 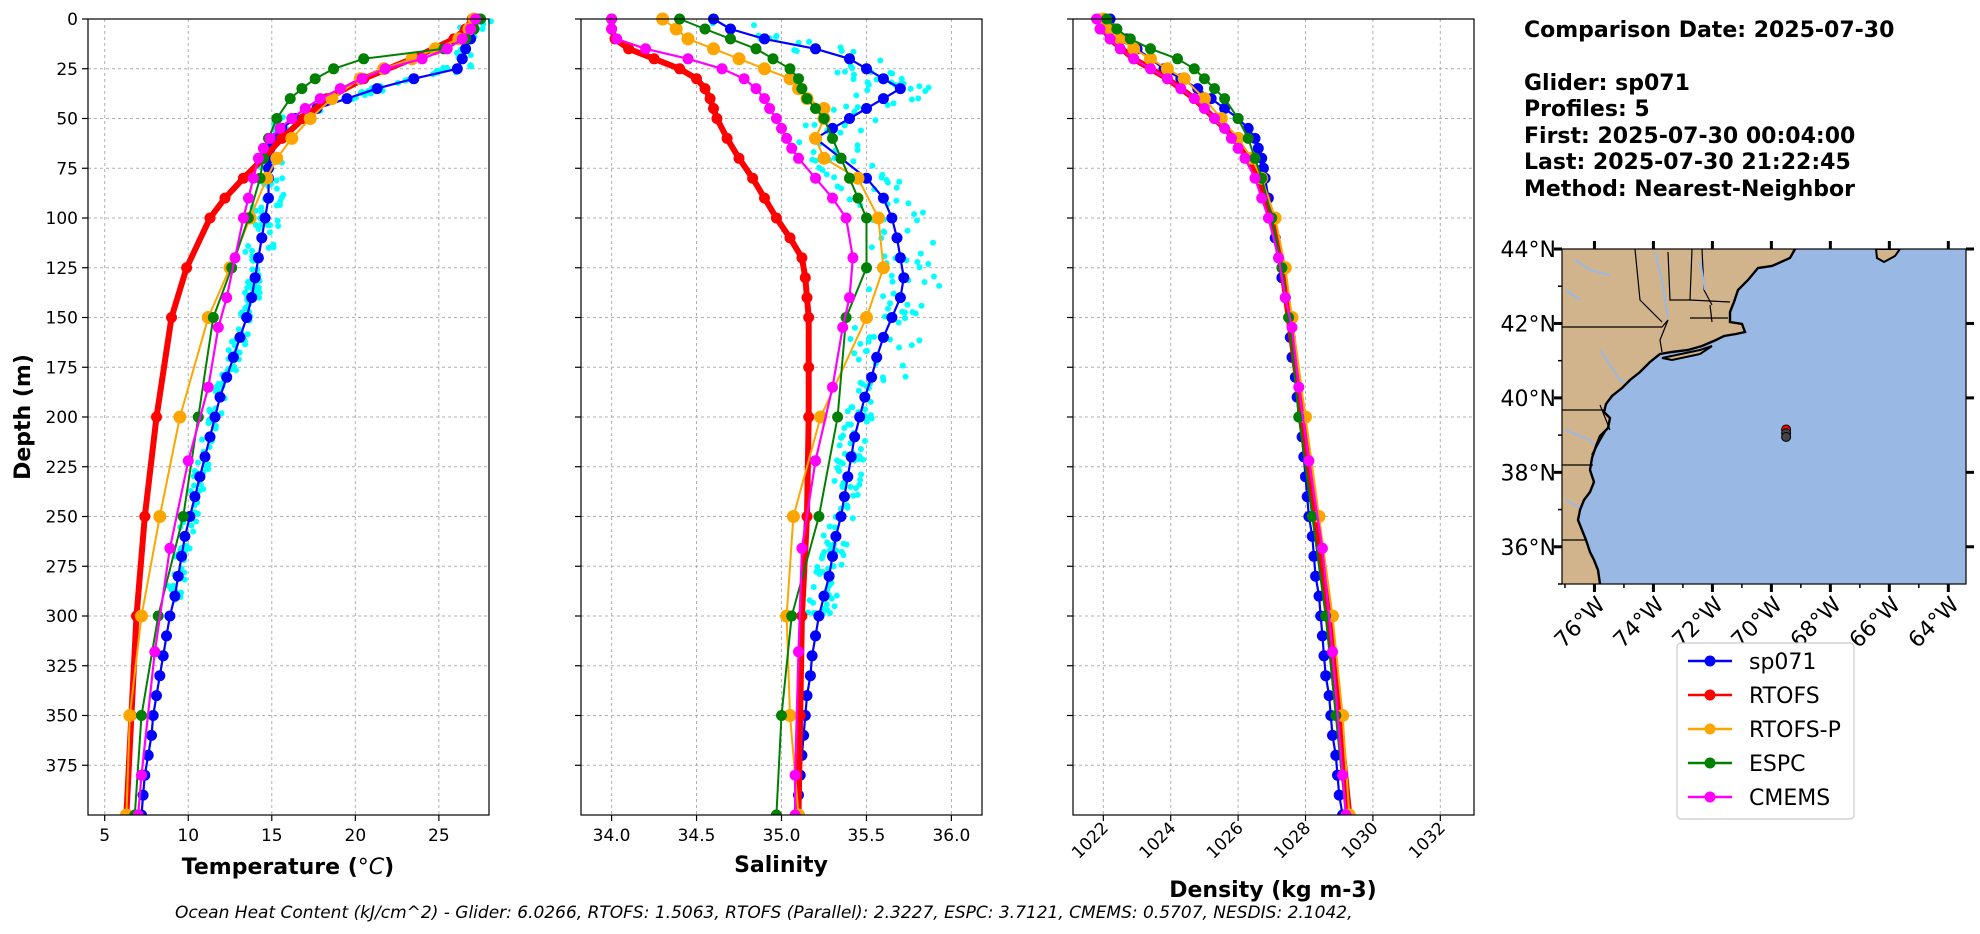 I want to click on x-tick-label: 20, so click(x=356, y=836).